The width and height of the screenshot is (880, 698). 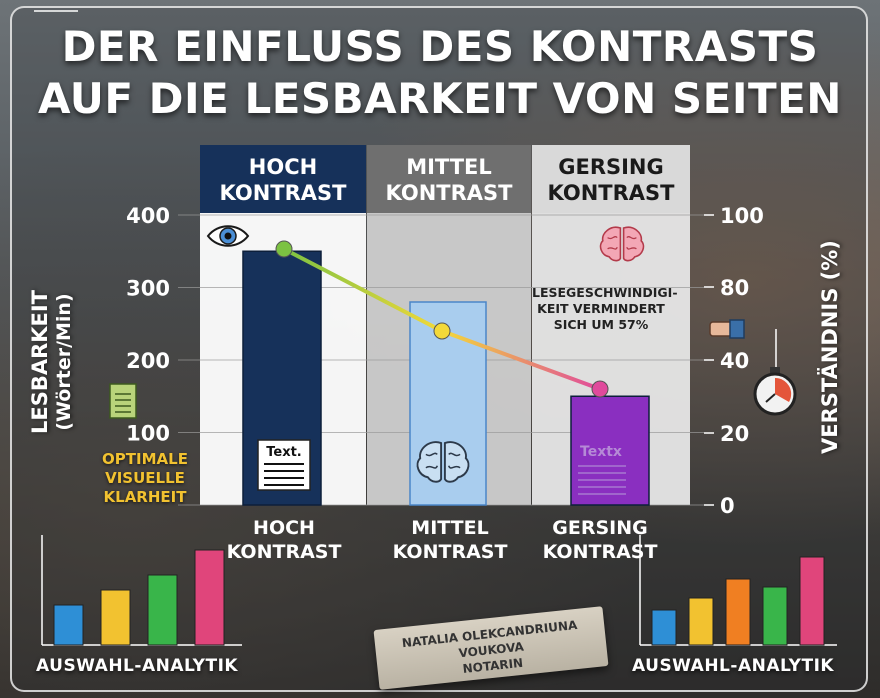 What do you see at coordinates (601, 324) in the screenshot?
I see `annotation-line3: SICH UM 57%` at bounding box center [601, 324].